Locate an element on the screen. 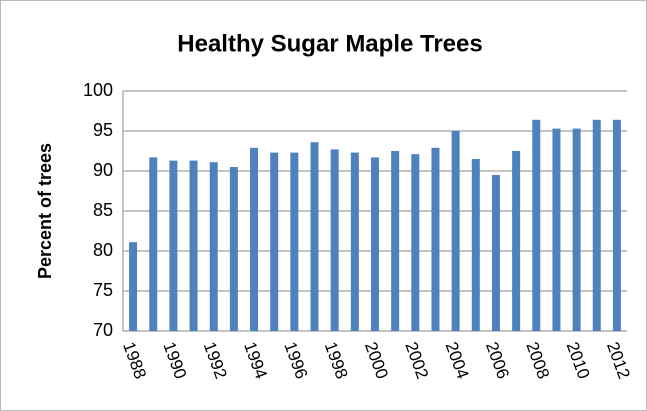 The image size is (647, 411). y-tick-label: 75 is located at coordinates (103, 290).